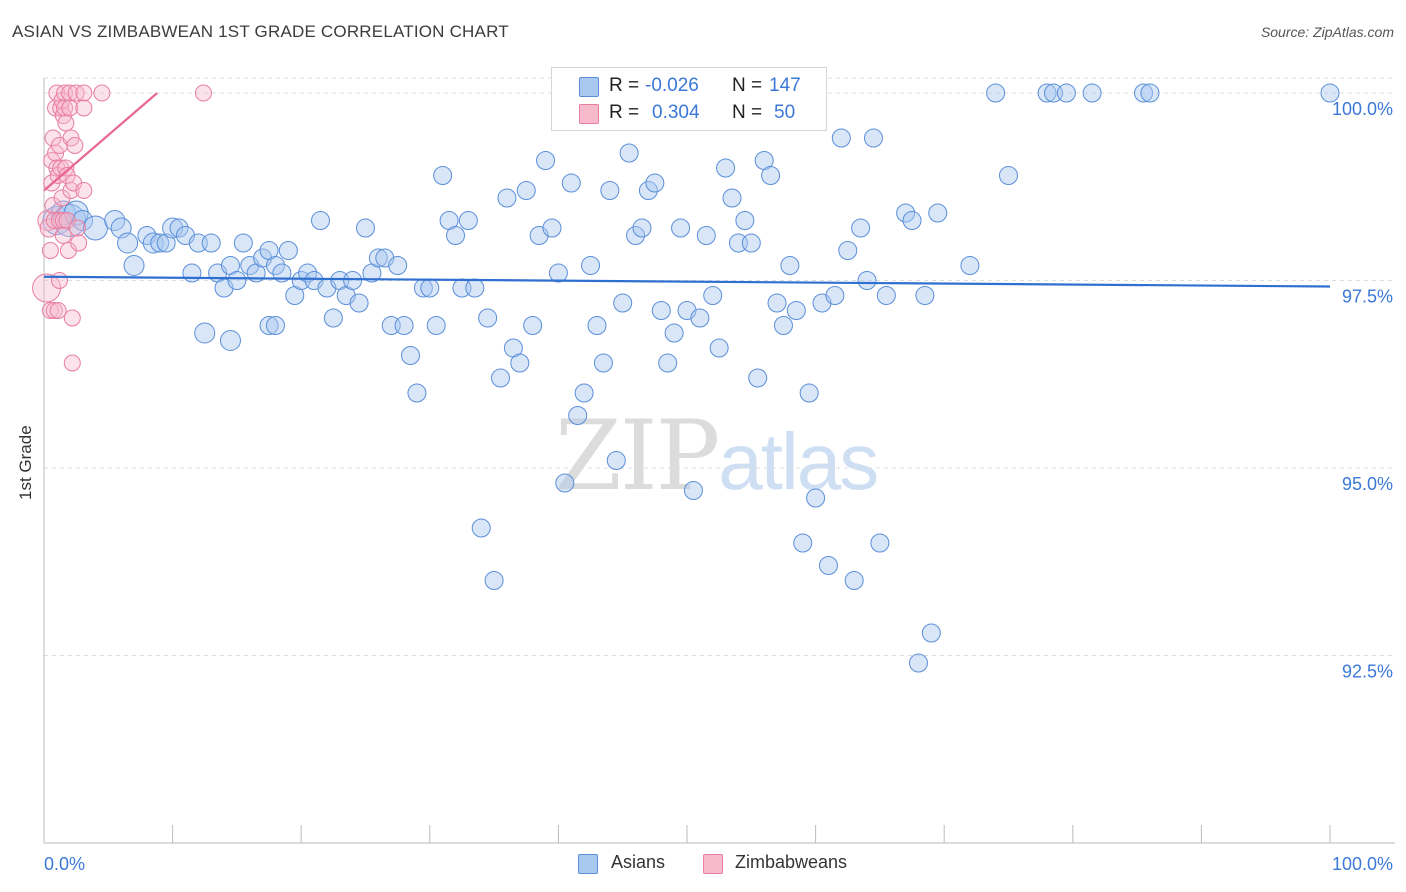 Image resolution: width=1406 pixels, height=892 pixels. I want to click on watermark: ZIPatlas, so click(717, 456).